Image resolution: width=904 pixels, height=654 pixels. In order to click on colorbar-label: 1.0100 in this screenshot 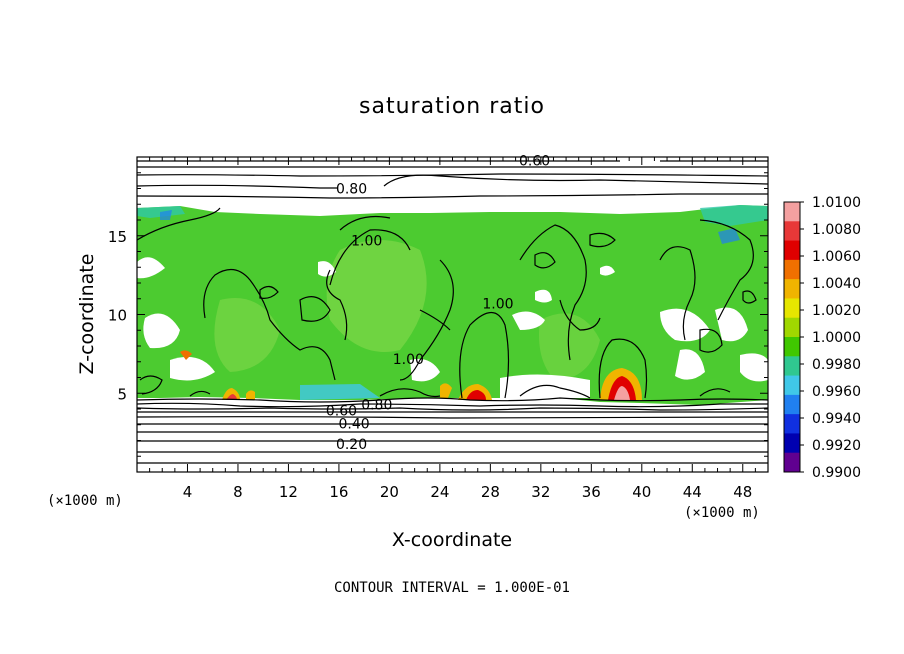, I will do `click(836, 203)`.